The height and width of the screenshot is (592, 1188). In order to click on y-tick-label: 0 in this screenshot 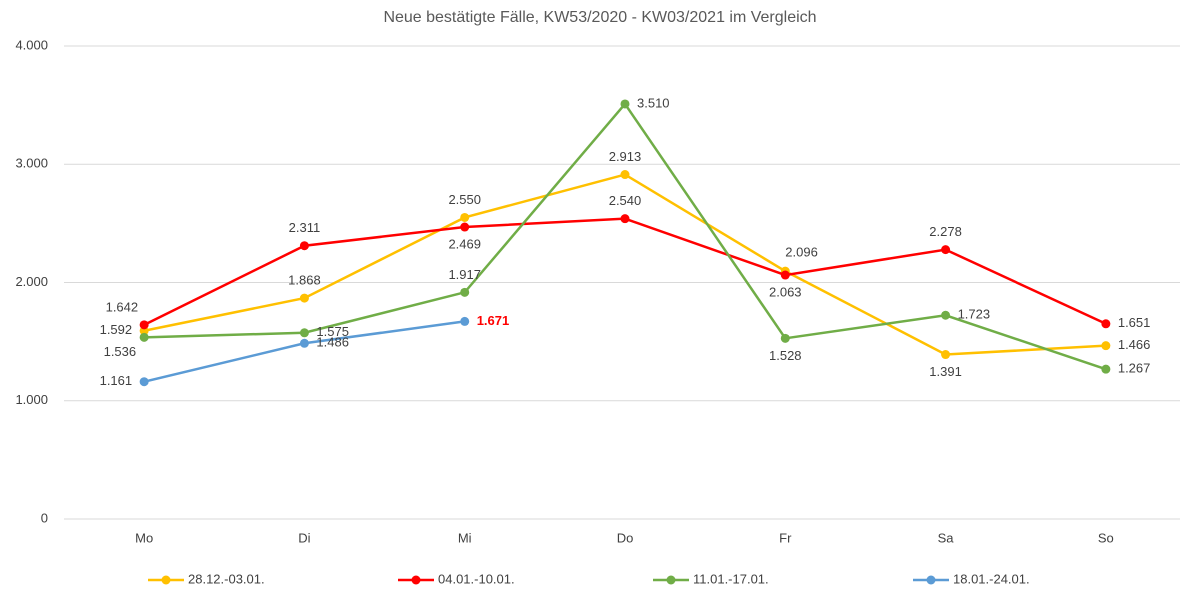, I will do `click(44, 517)`.